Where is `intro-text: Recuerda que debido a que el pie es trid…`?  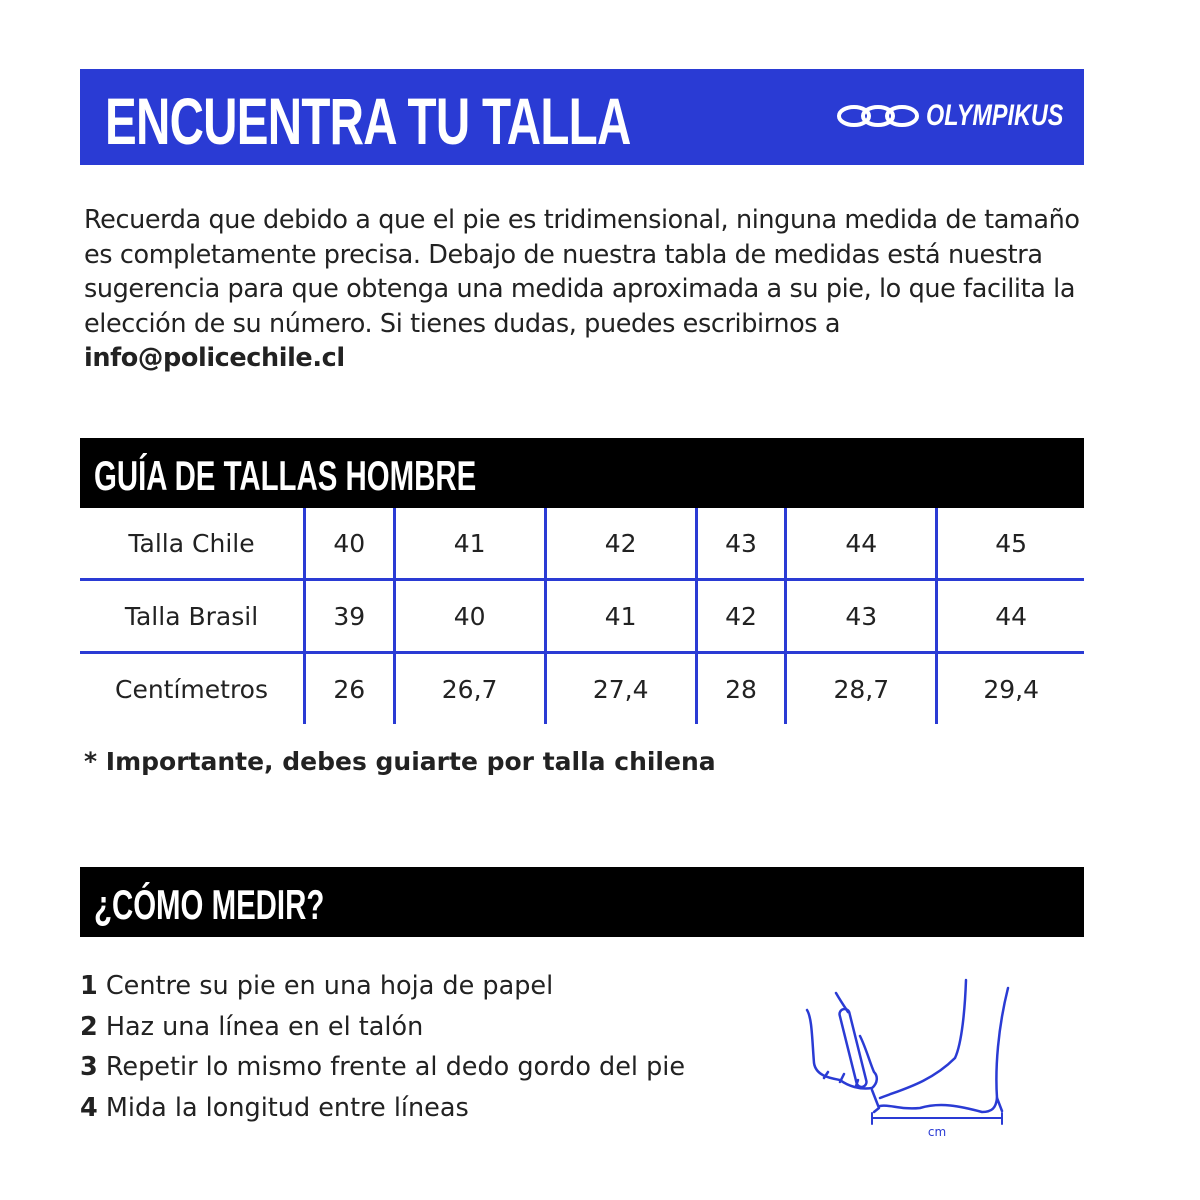 intro-text: Recuerda que debido a que el pie es trid… is located at coordinates (582, 272).